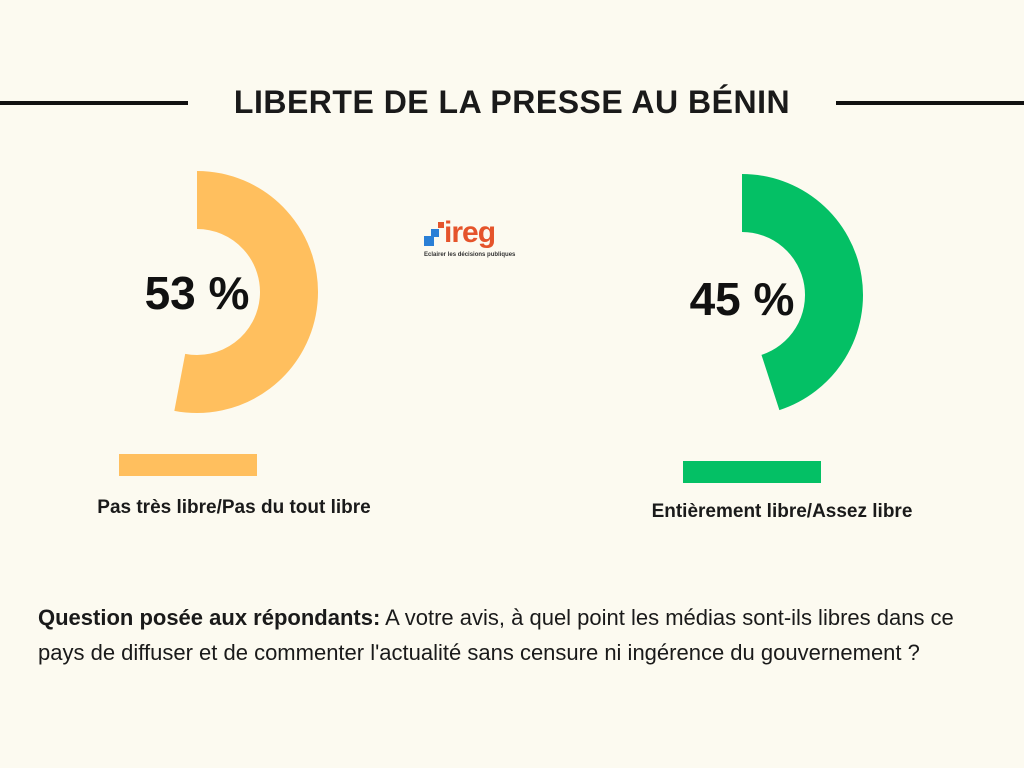 Image resolution: width=1024 pixels, height=768 pixels. What do you see at coordinates (234, 507) in the screenshot?
I see `category-label-pas-libre: Pas très libre/Pas du tout libre` at bounding box center [234, 507].